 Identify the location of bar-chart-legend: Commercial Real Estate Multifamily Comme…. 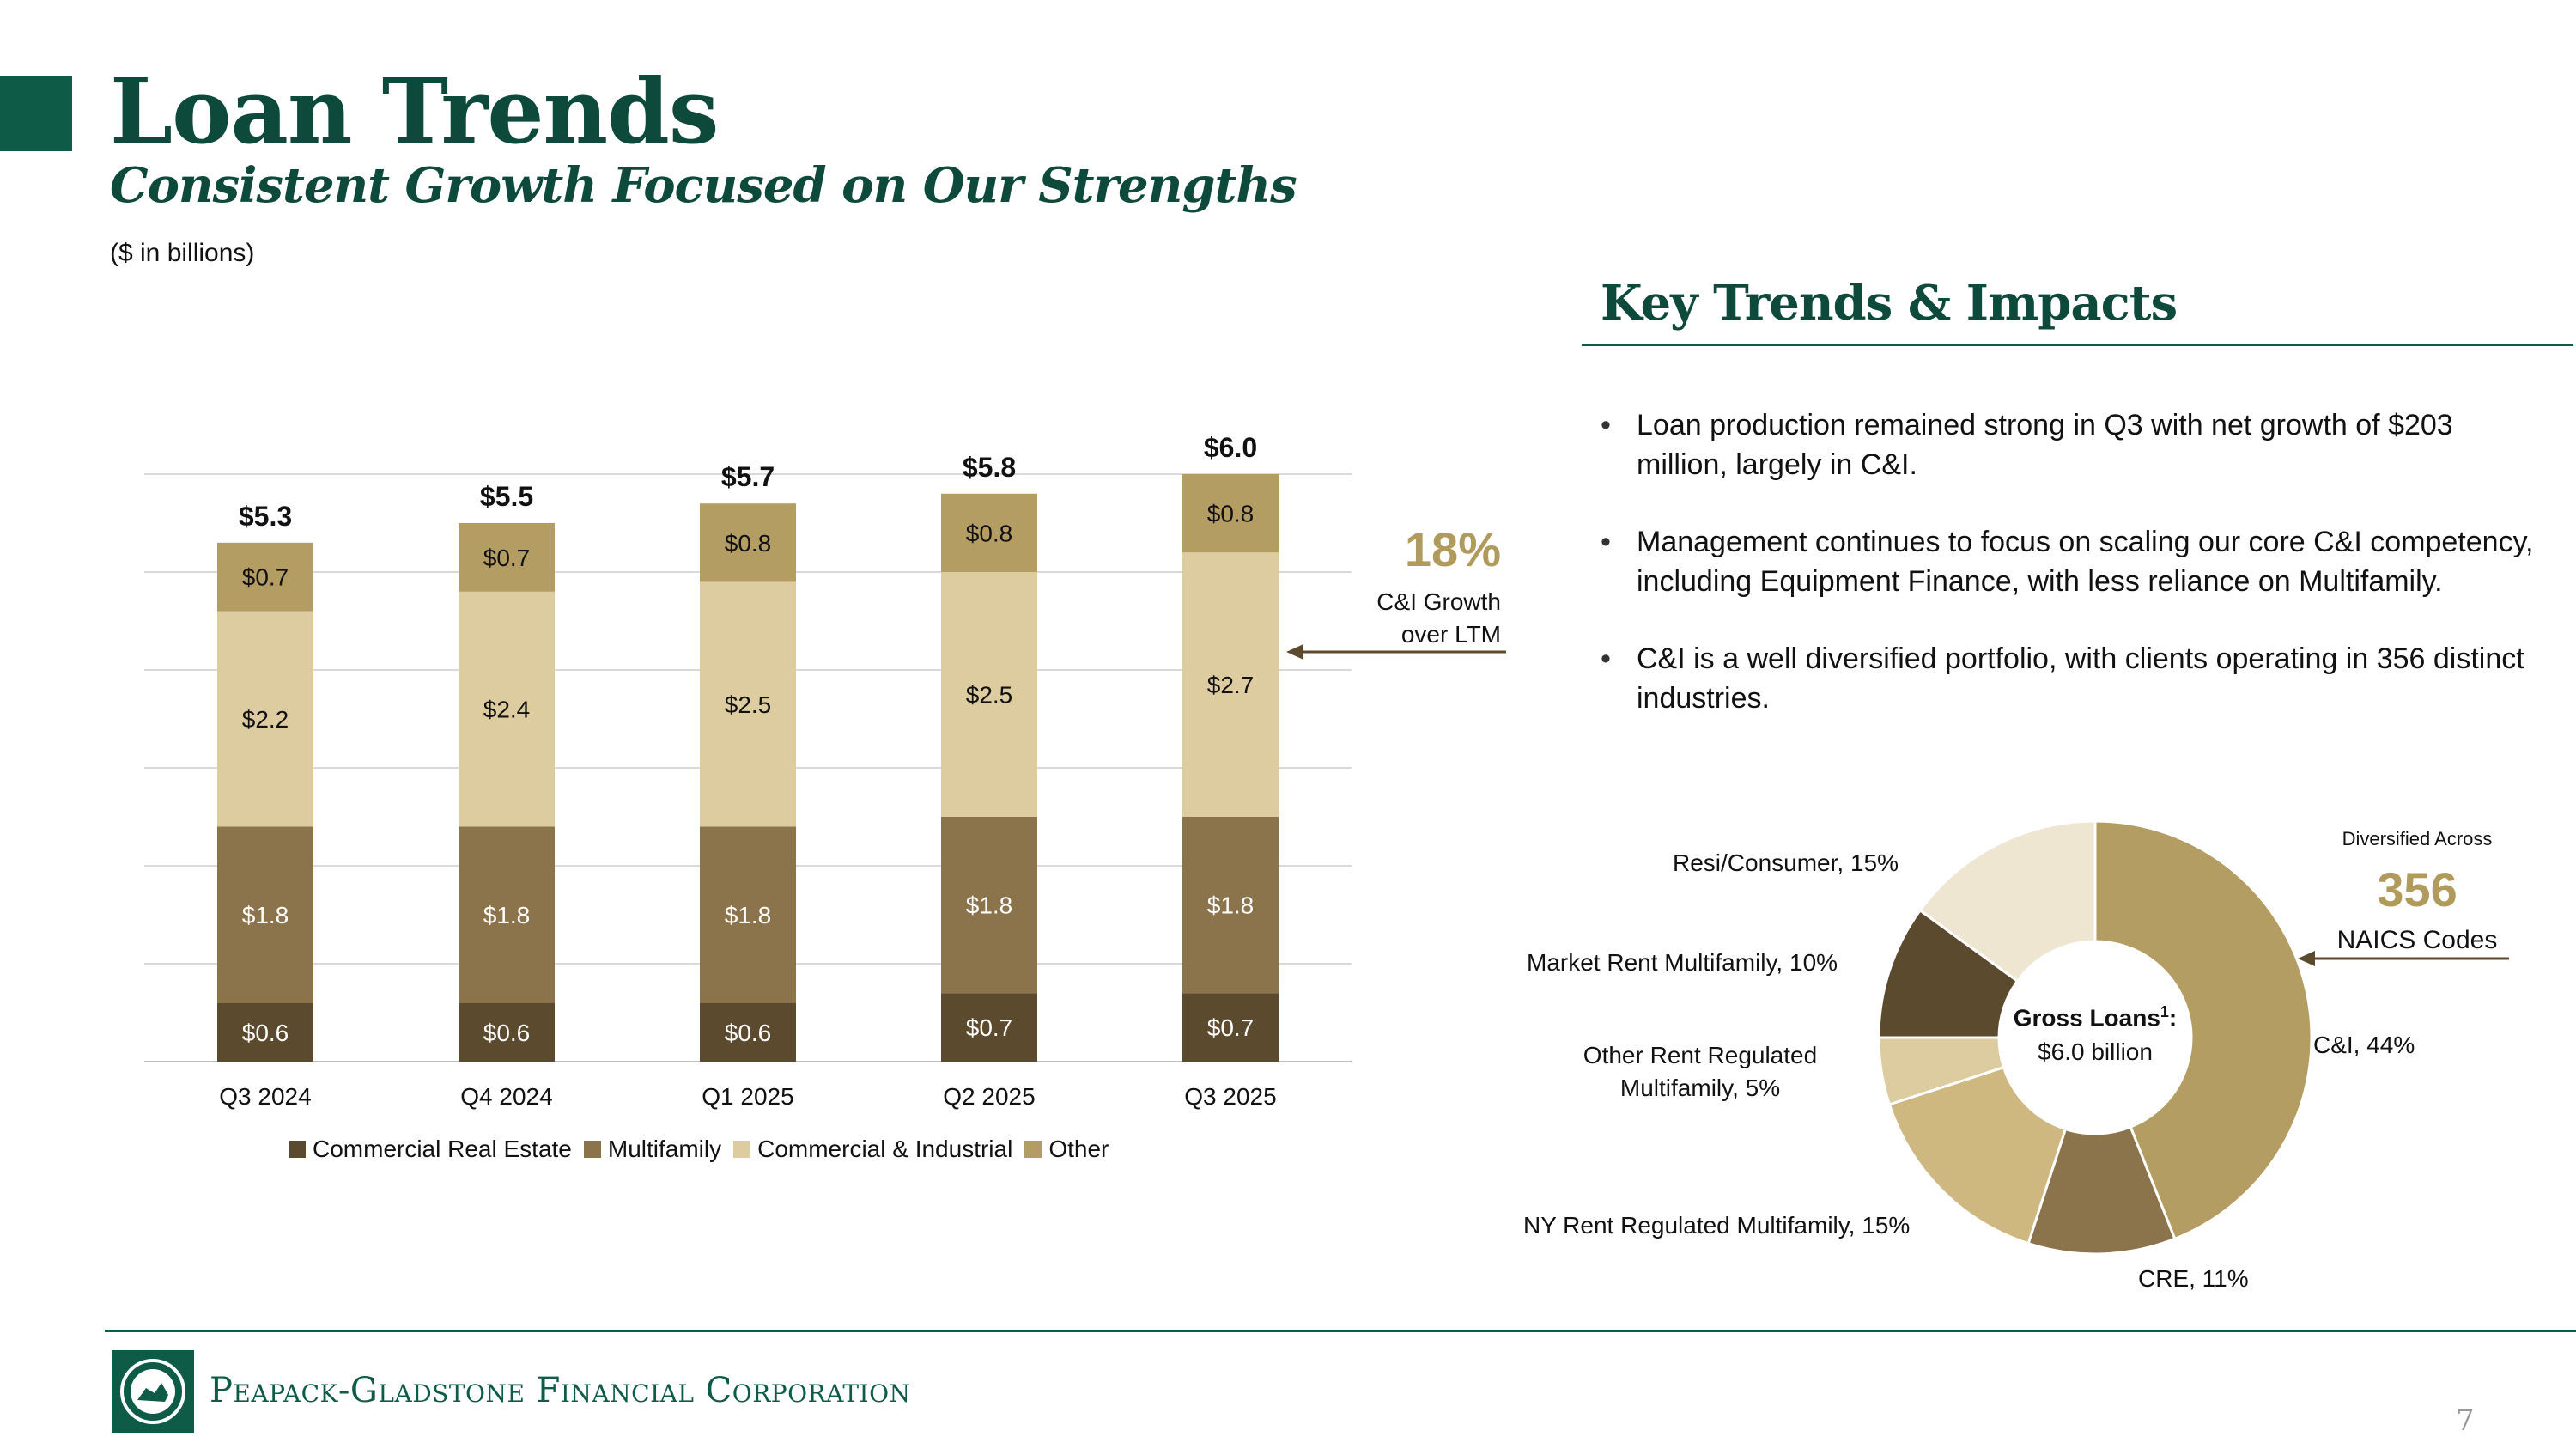
(705, 1149).